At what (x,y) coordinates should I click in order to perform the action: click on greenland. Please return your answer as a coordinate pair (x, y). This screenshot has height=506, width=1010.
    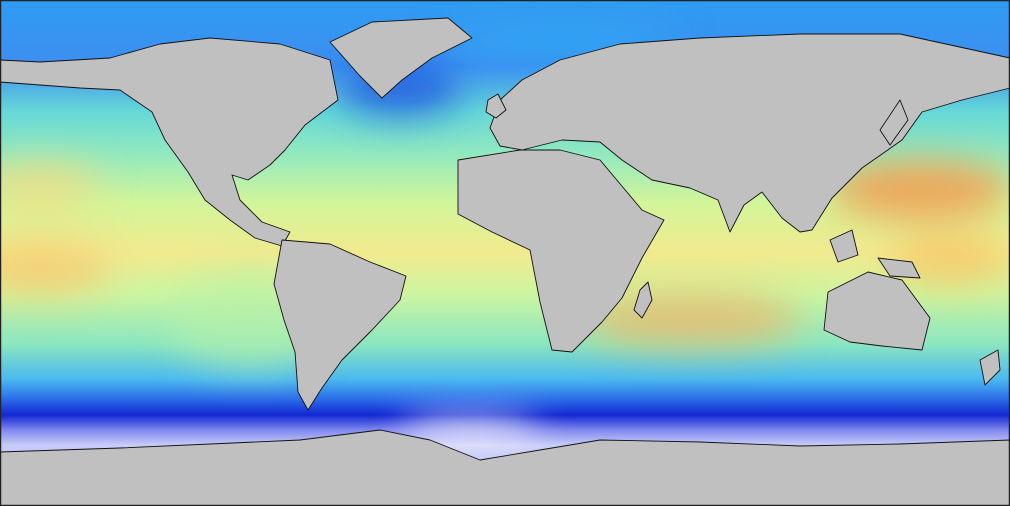
    Looking at the image, I should click on (401, 58).